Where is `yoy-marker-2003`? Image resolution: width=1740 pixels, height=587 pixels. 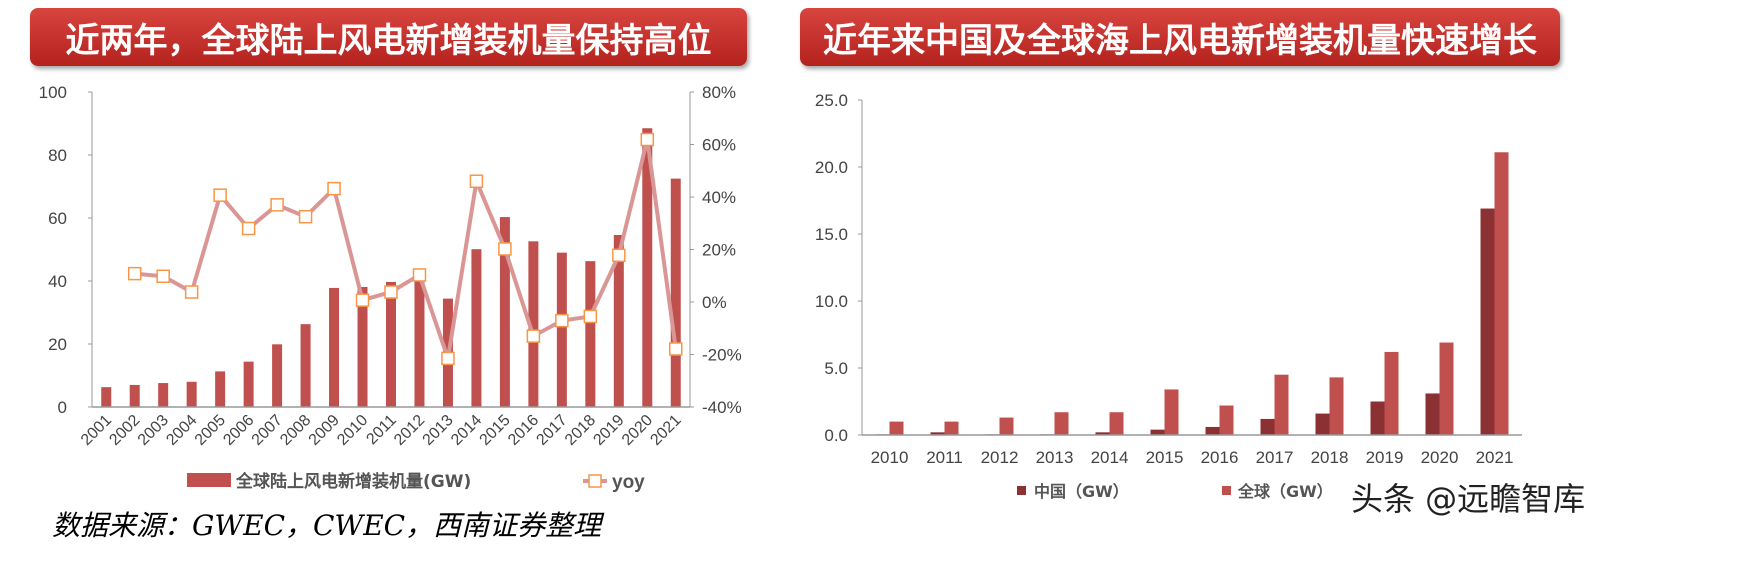 yoy-marker-2003 is located at coordinates (163, 276).